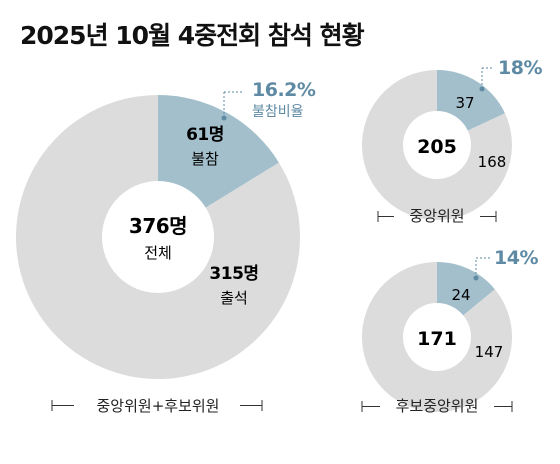 This screenshot has height=464, width=560. Describe the element at coordinates (516, 258) in the screenshot. I see `donut-alternates-pct: 14%` at that location.